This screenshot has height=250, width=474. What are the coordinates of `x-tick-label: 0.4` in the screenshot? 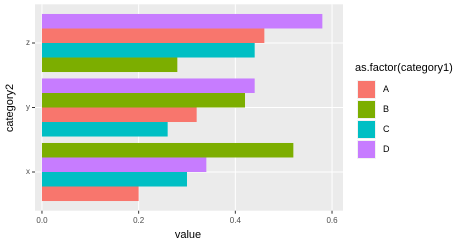 It's located at (236, 220).